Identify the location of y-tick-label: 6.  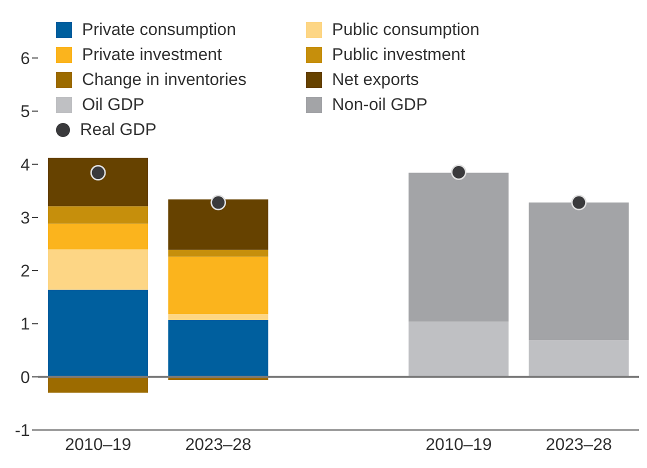
(25, 58).